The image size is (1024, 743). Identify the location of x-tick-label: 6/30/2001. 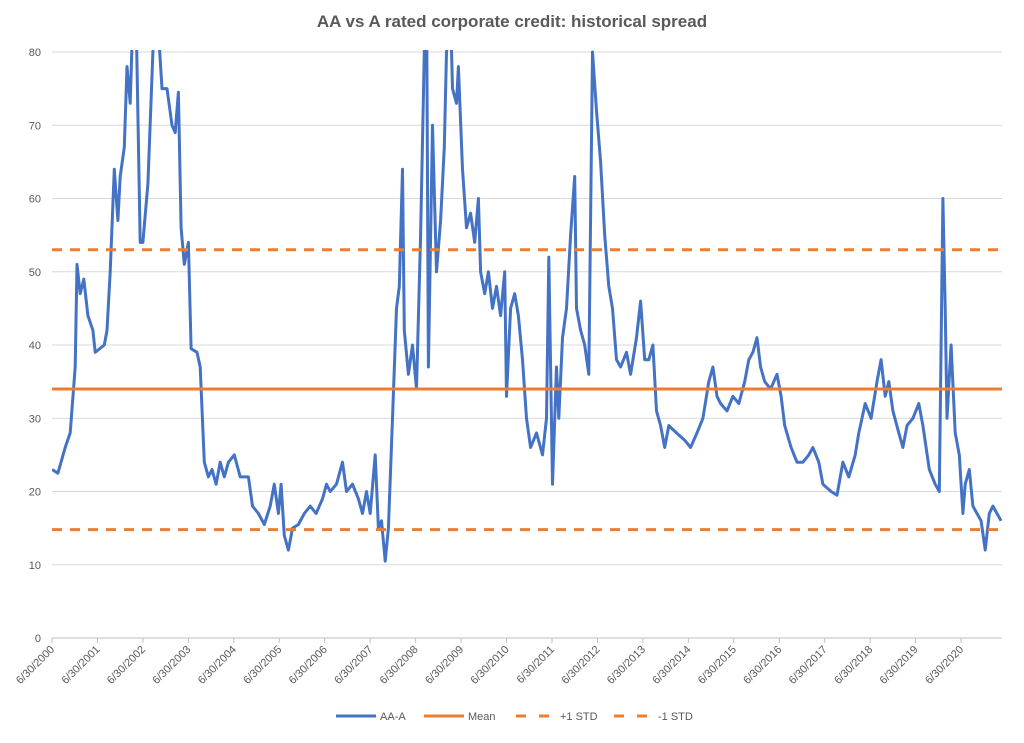
(80, 665).